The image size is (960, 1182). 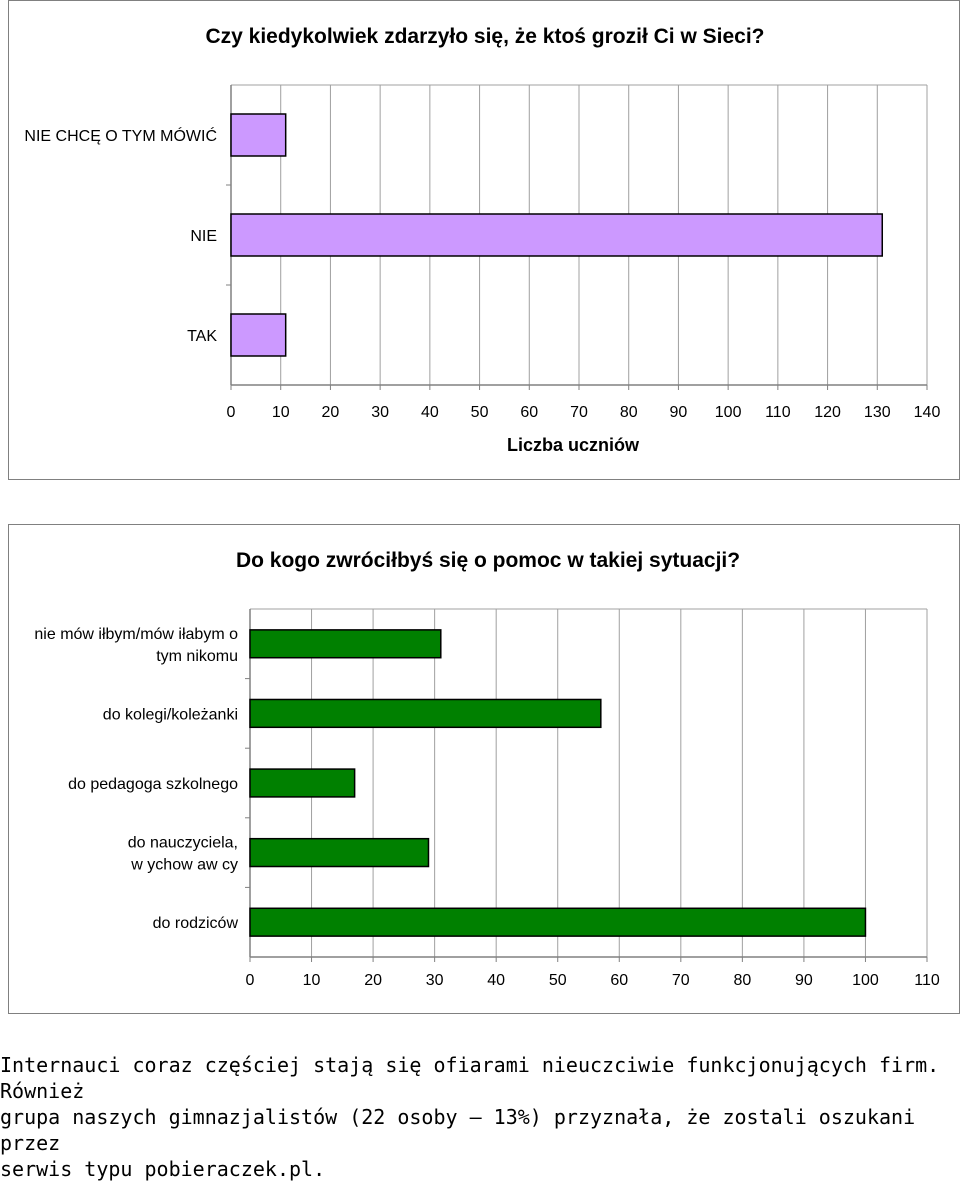 What do you see at coordinates (184, 865) in the screenshot?
I see `category-label: w ychow aw cy` at bounding box center [184, 865].